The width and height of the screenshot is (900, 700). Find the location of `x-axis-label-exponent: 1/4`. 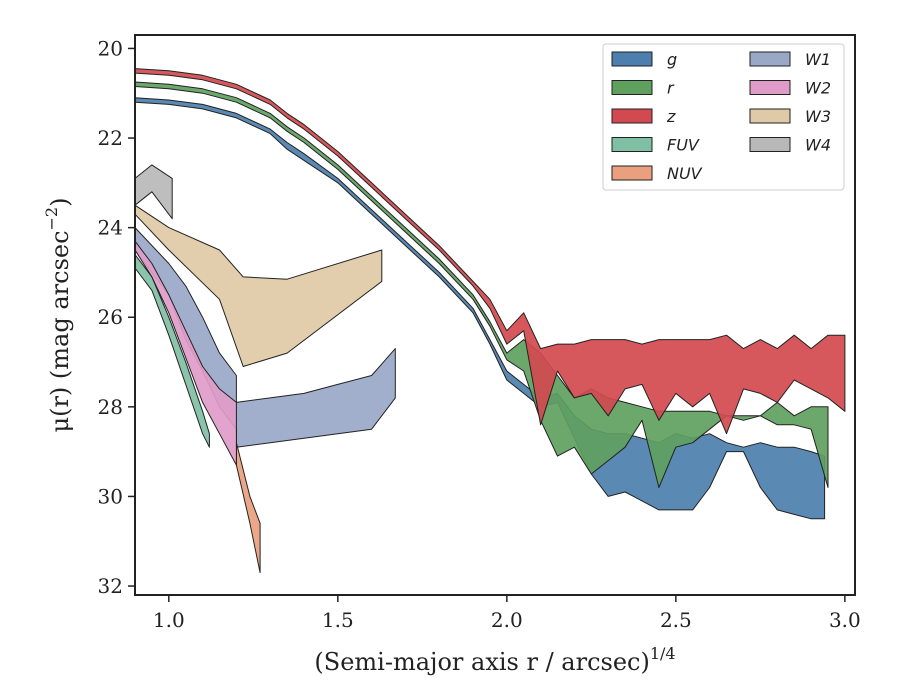

x-axis-label-exponent: 1/4 is located at coordinates (663, 653).